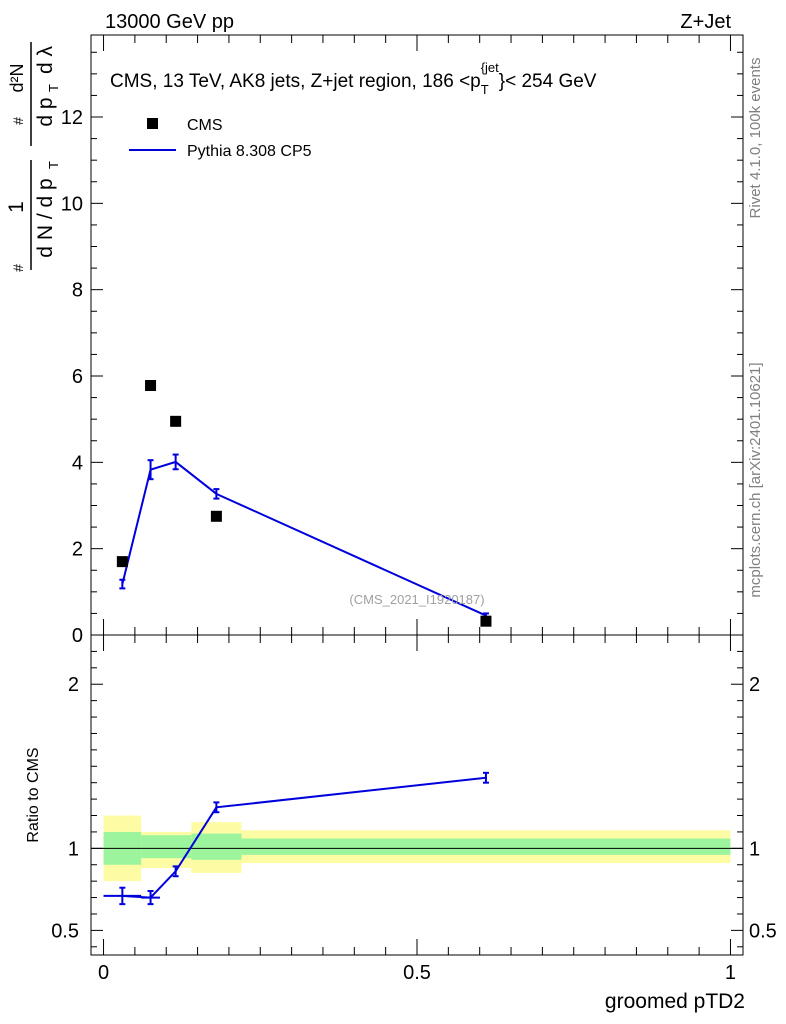 The width and height of the screenshot is (786, 1024). Describe the element at coordinates (548, 81) in the screenshot. I see `plot-title-post: }< 254 GeV` at that location.